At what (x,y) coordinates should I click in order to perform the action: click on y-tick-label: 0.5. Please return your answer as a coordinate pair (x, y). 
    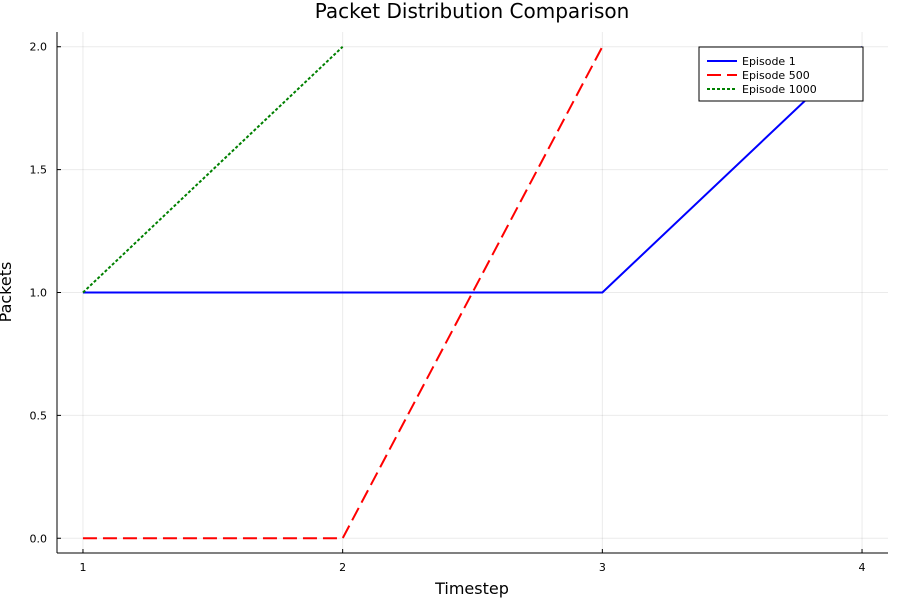
    Looking at the image, I should click on (39, 415).